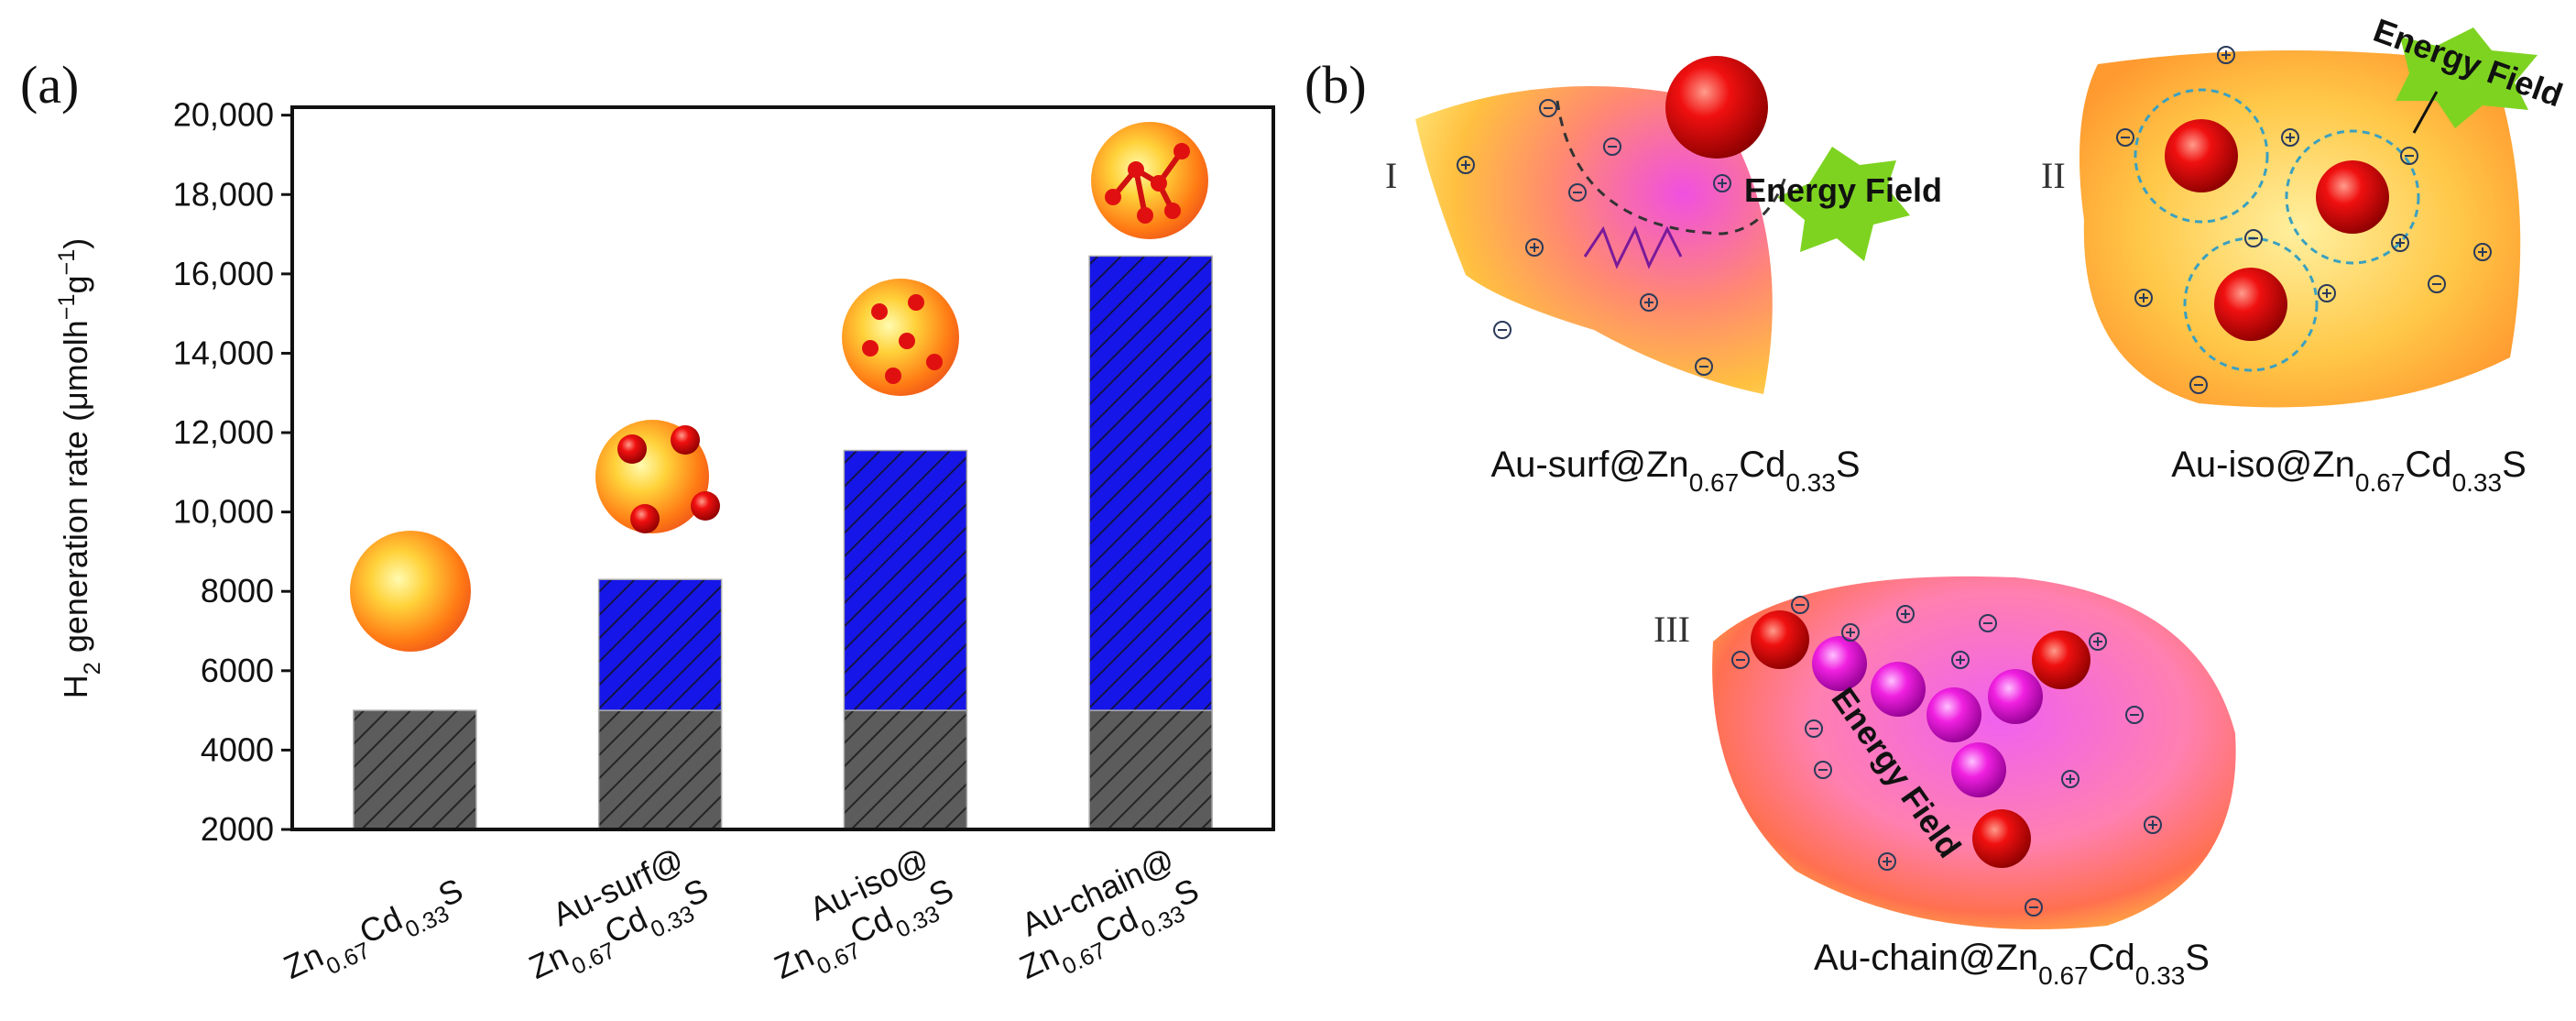 Image resolution: width=2576 pixels, height=1021 pixels. What do you see at coordinates (2349, 471) in the screenshot?
I see `scheme-caption: Au-iso@Zn0.67Cd0.33S` at bounding box center [2349, 471].